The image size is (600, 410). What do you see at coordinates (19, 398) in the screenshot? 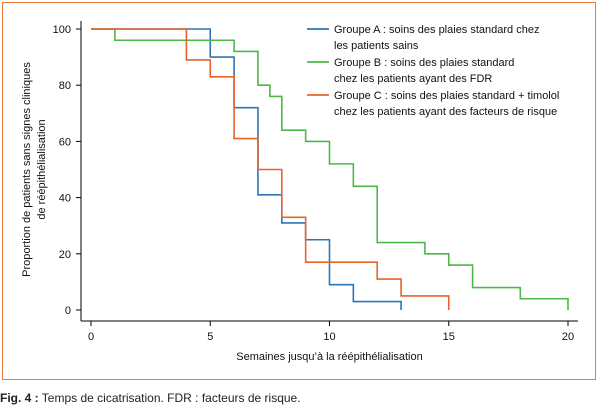
I see `caption-label: Fig. 4 :` at bounding box center [19, 398].